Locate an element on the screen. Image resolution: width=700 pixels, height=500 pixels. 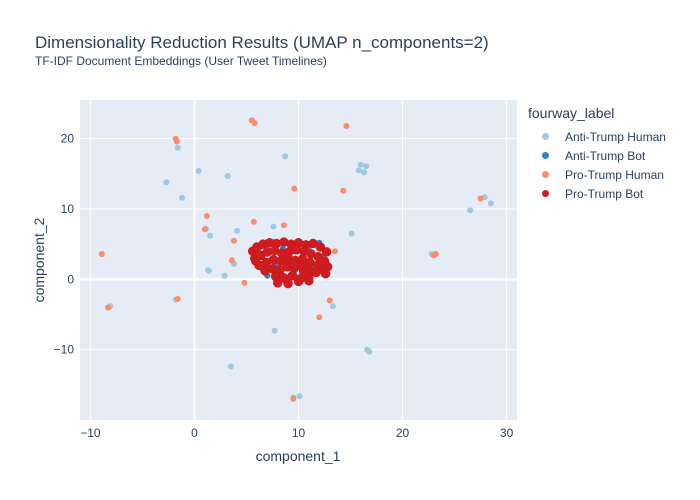
x-tick-label: 0 is located at coordinates (194, 433).